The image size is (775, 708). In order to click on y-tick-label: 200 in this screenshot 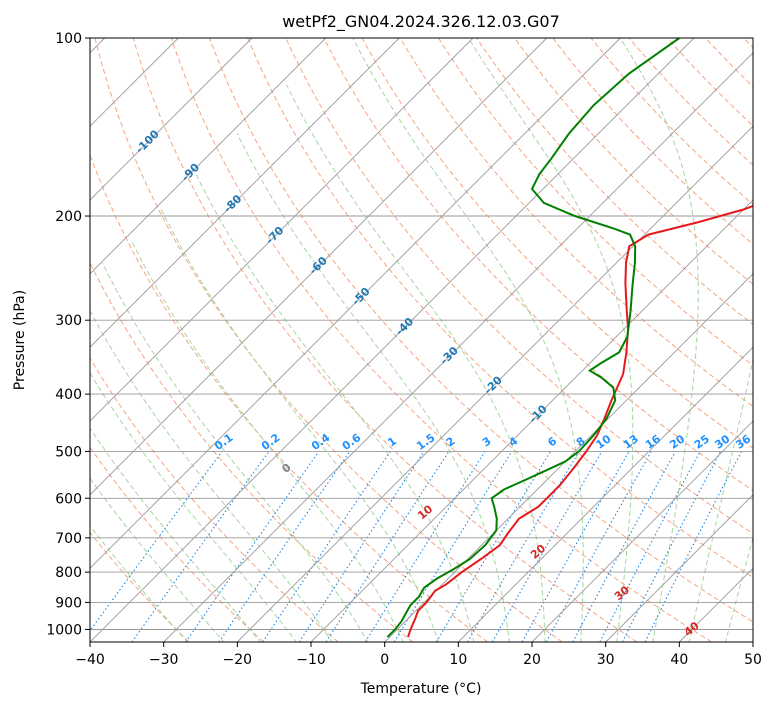, I will do `click(68, 217)`.